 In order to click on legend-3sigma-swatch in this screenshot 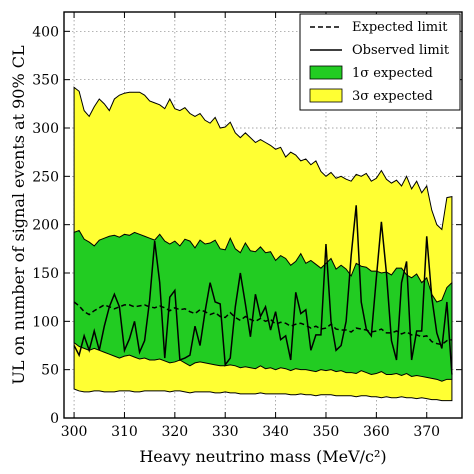, I will do `click(326, 95)`.